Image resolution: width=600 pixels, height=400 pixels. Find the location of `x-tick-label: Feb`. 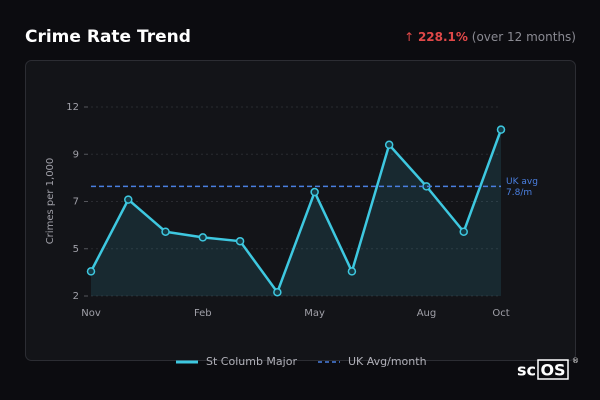

x-tick-label: Feb is located at coordinates (203, 313).